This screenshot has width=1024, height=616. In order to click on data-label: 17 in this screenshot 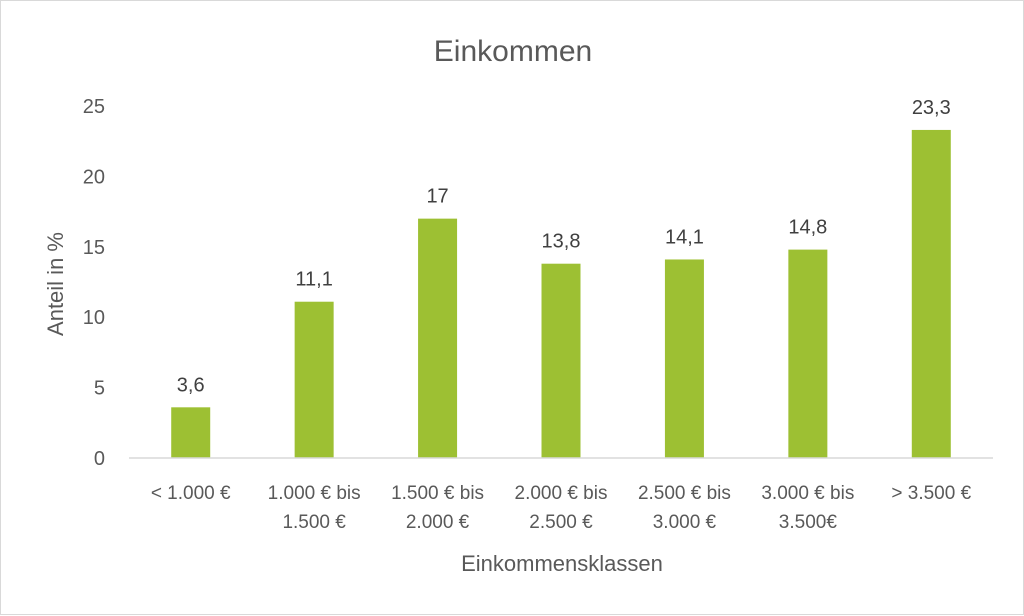, I will do `click(437, 197)`.